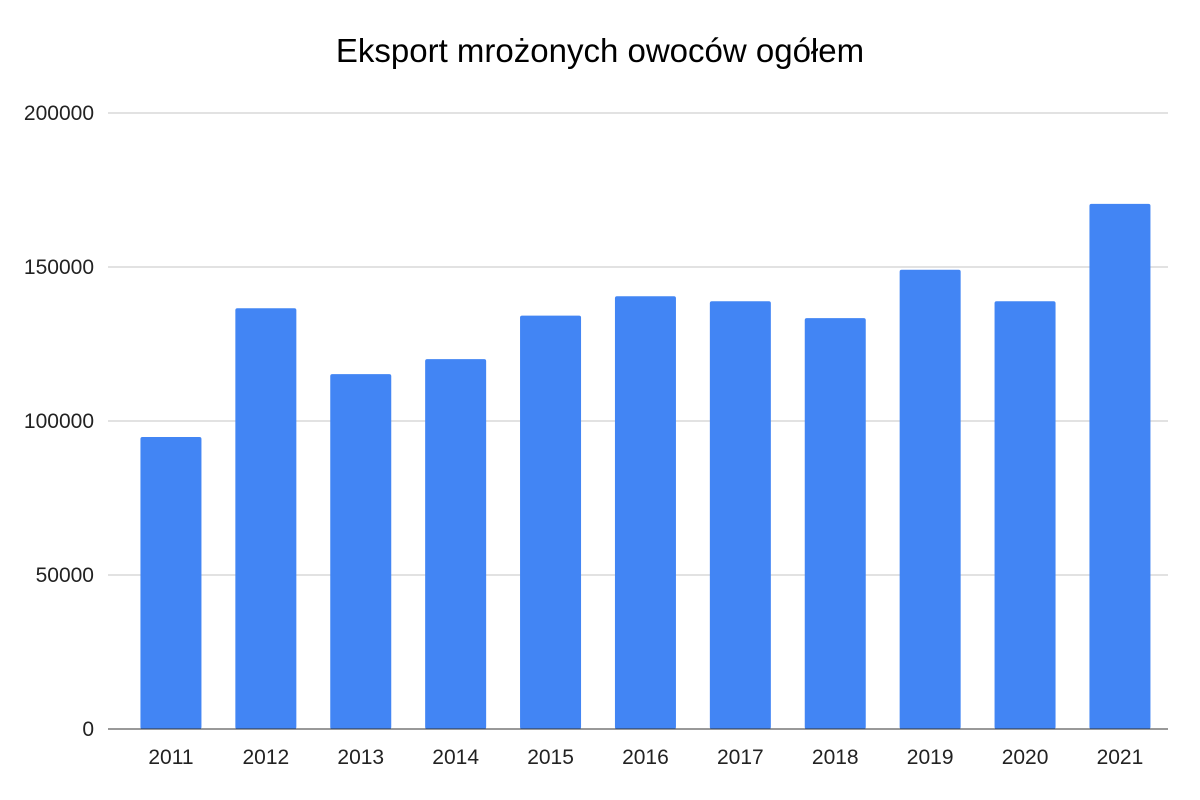 The image size is (1200, 800). Describe the element at coordinates (455, 757) in the screenshot. I see `x-tick-label: 2014` at that location.